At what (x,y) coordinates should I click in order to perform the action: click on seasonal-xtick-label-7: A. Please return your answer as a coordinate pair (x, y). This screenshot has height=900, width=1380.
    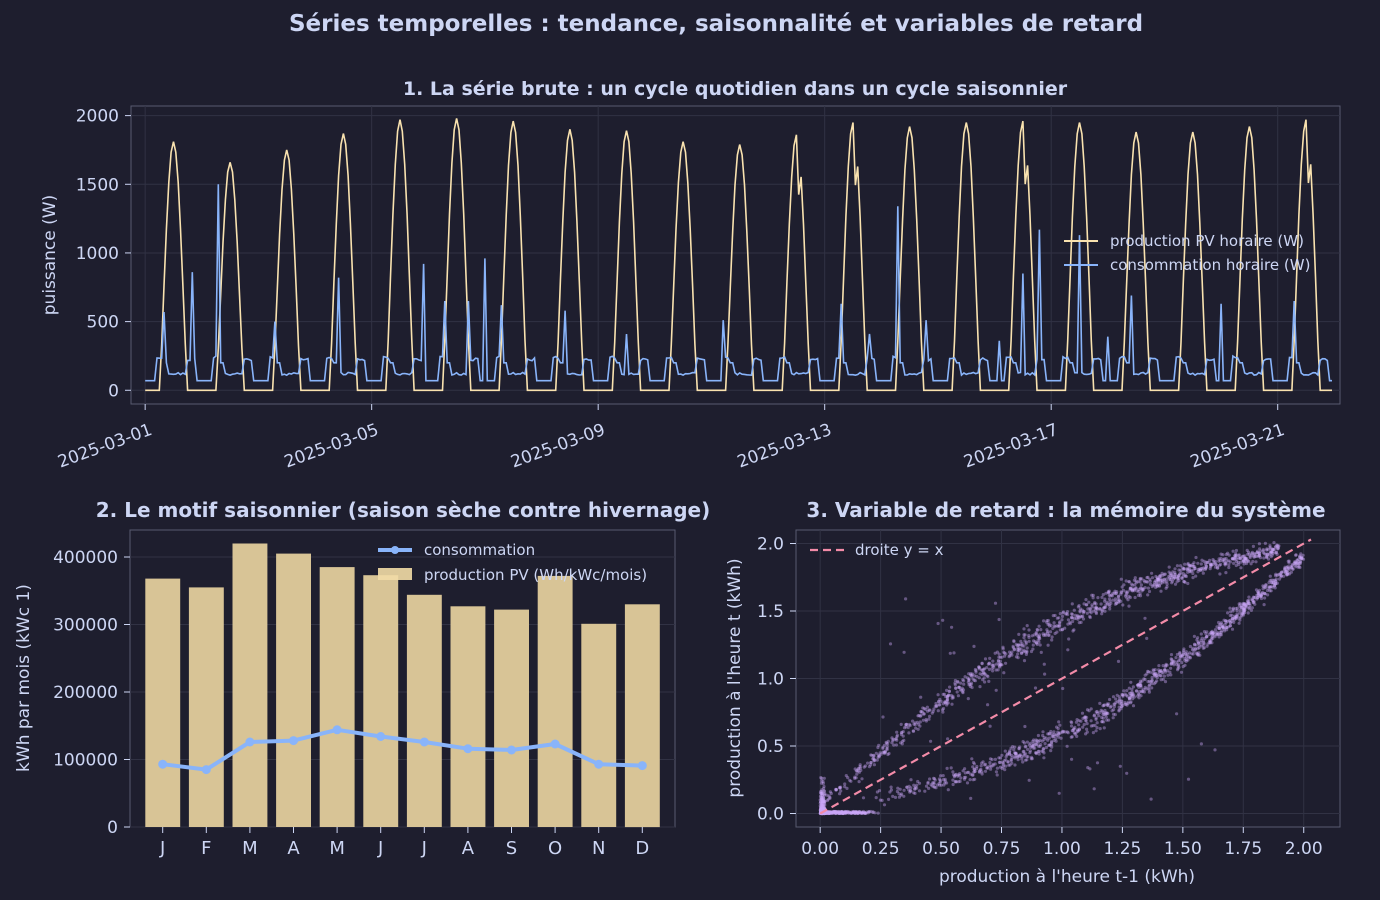
    Looking at the image, I should click on (468, 848).